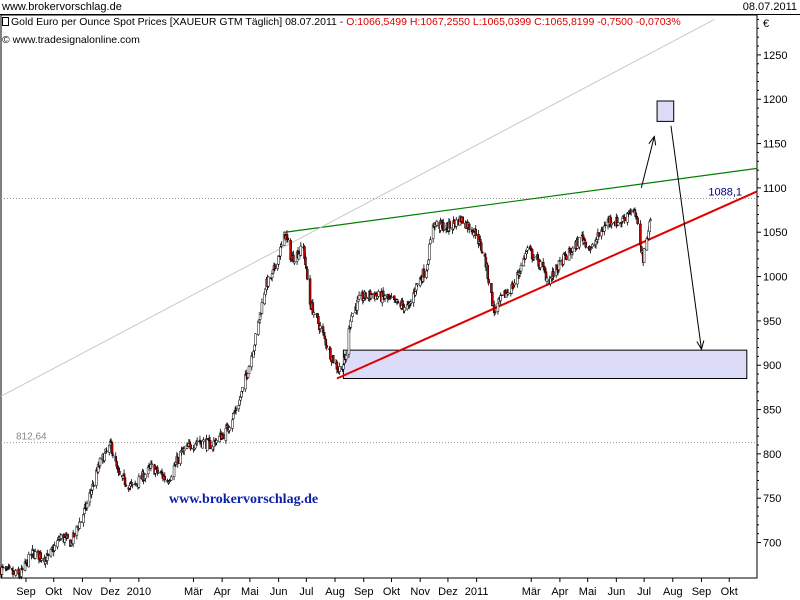  Describe the element at coordinates (644, 592) in the screenshot. I see `x-tick-label: Jul` at that location.